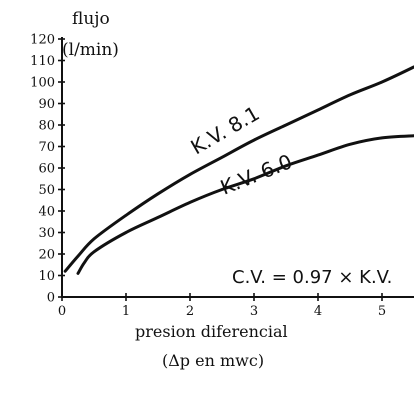 The height and width of the screenshot is (401, 414). What do you see at coordinates (46, 147) in the screenshot?
I see `y-tick-label: 70` at bounding box center [46, 147].